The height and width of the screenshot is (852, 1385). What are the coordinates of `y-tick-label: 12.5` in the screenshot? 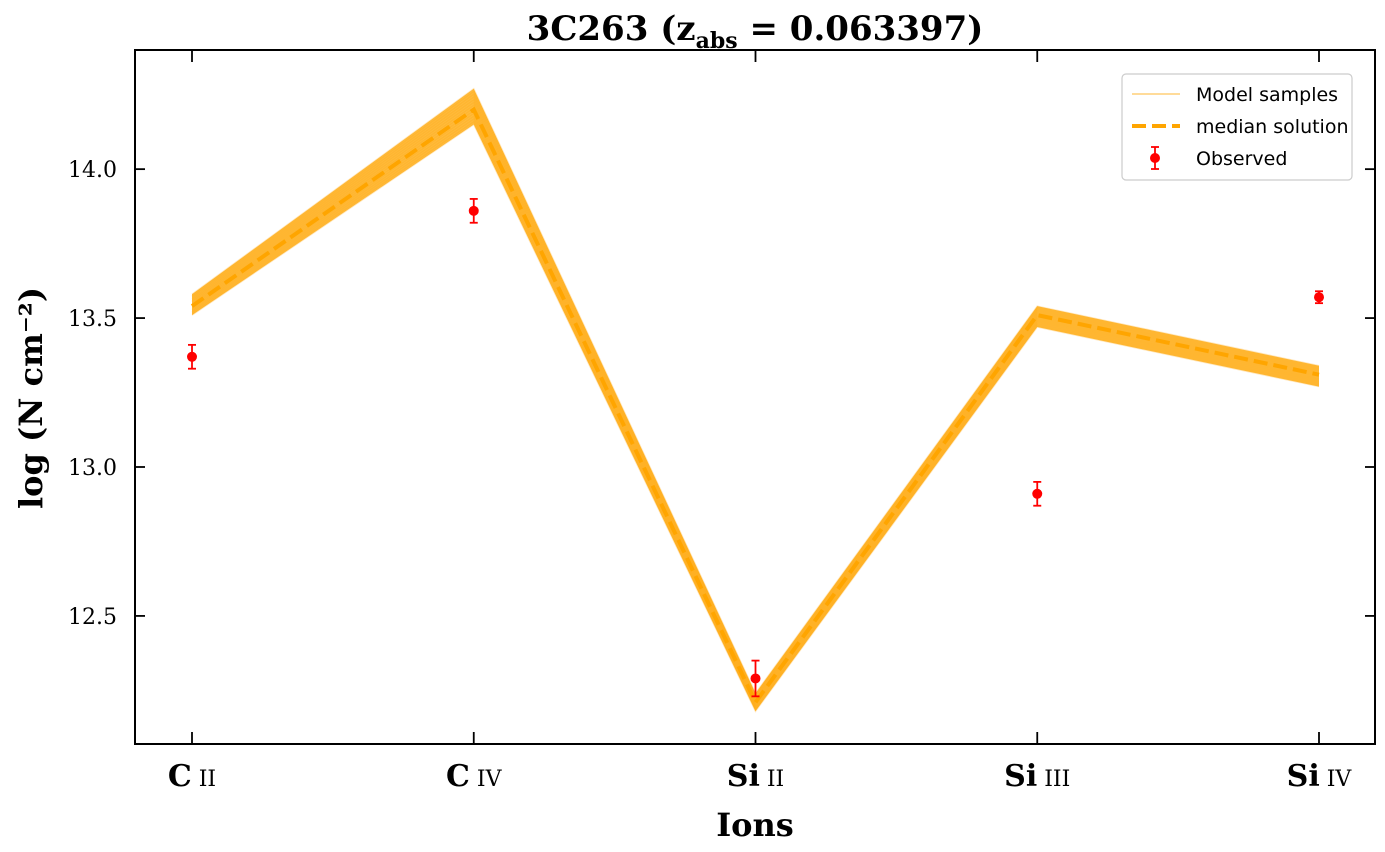 It's located at (92, 617).